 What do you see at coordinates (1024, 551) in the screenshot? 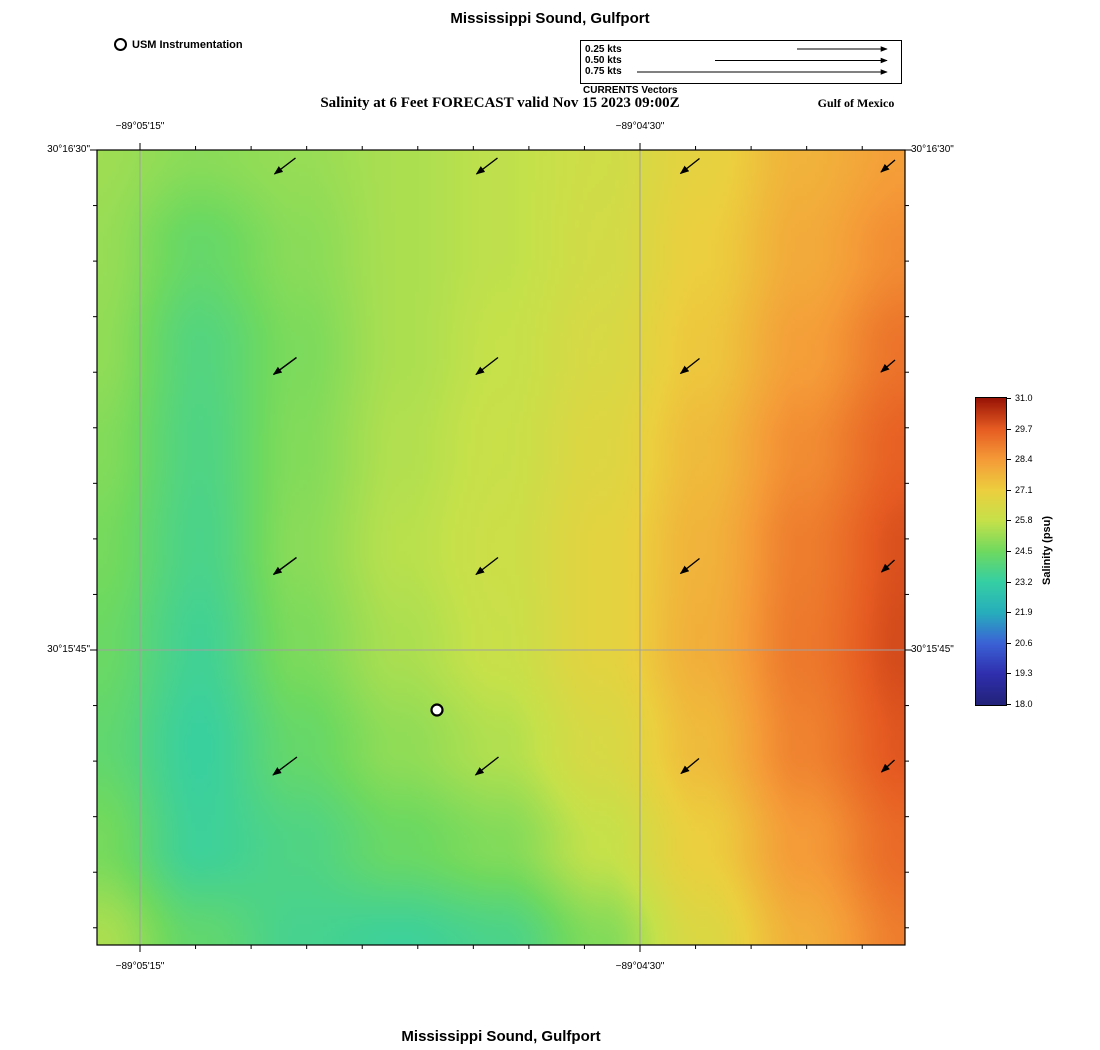
I see `colorbar-tick-label: 24.5` at bounding box center [1024, 551].